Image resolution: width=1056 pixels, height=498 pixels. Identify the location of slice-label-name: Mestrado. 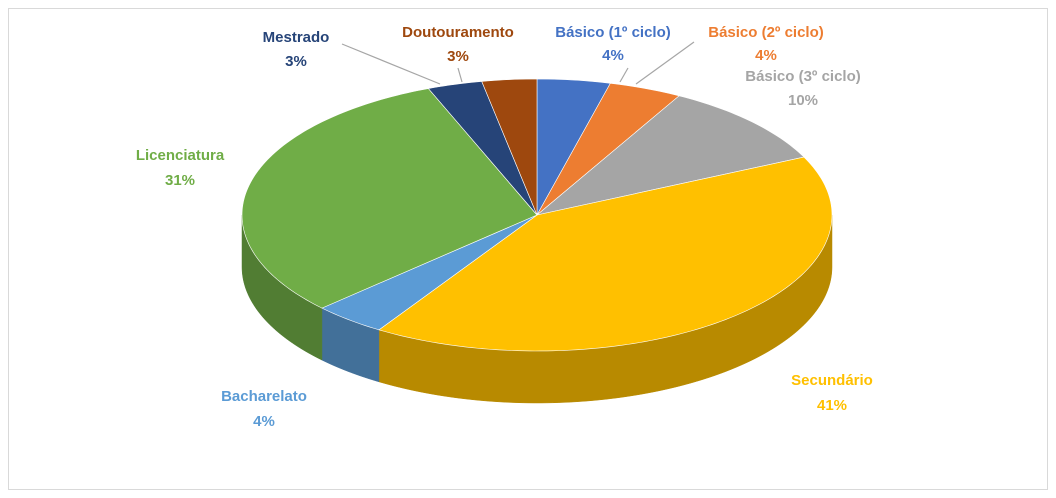
(296, 37).